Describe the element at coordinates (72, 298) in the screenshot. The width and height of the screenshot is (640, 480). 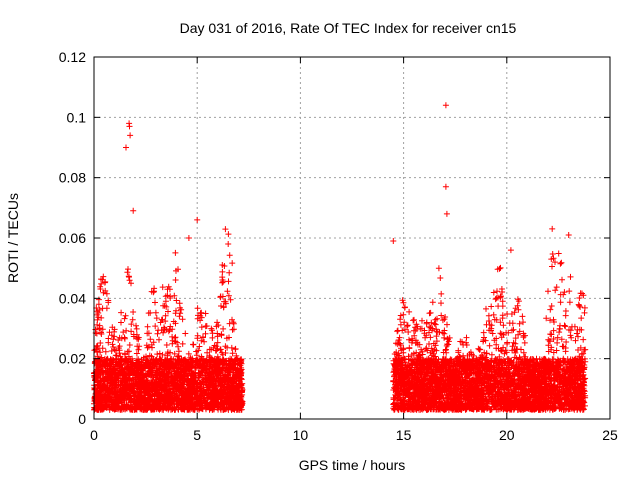
I see `y-tick-label: 0.04` at that location.